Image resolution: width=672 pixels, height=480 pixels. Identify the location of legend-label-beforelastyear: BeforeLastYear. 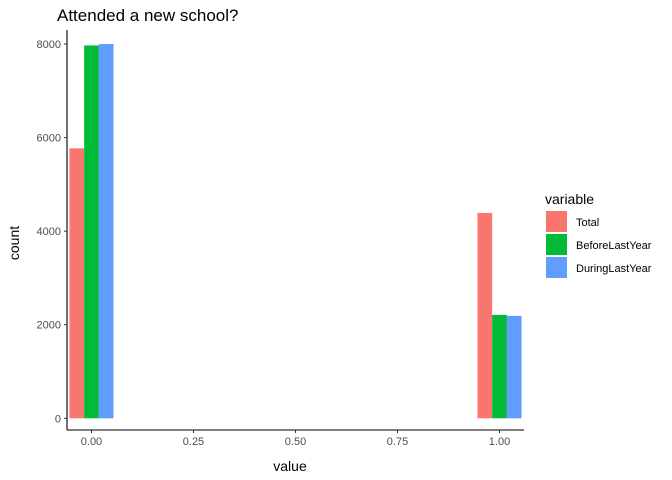
(614, 246).